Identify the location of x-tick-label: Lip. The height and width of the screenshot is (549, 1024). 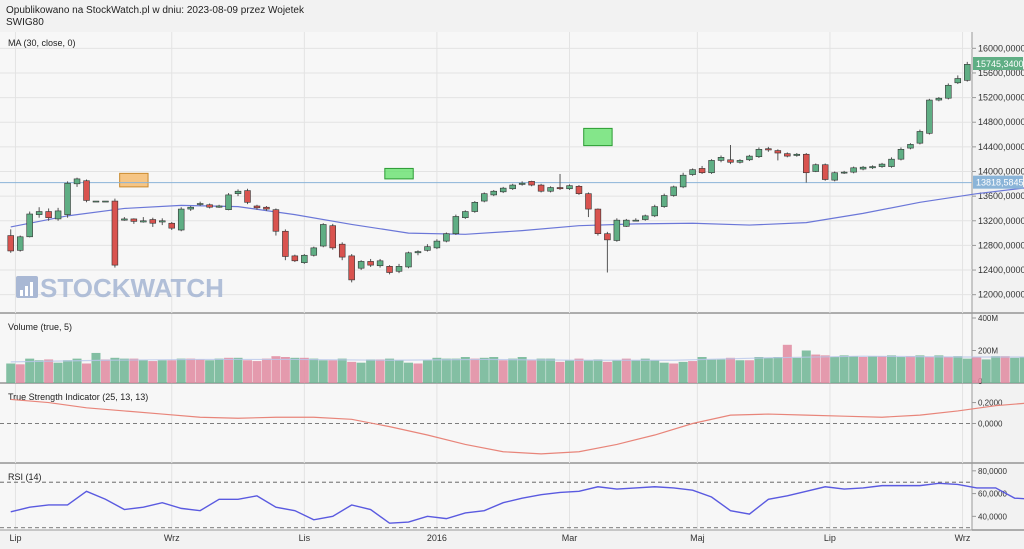
(15, 538).